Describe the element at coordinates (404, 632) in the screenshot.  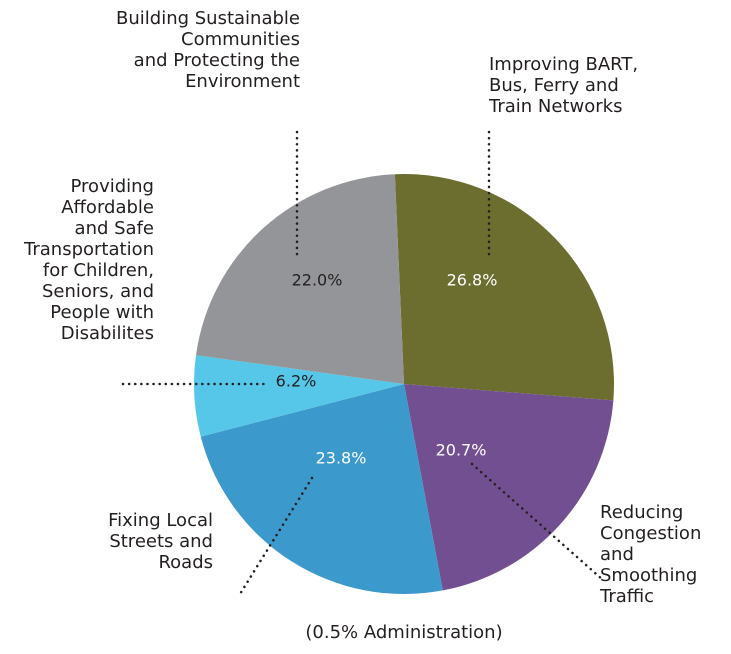
I see `note: (0.5% Administration)` at that location.